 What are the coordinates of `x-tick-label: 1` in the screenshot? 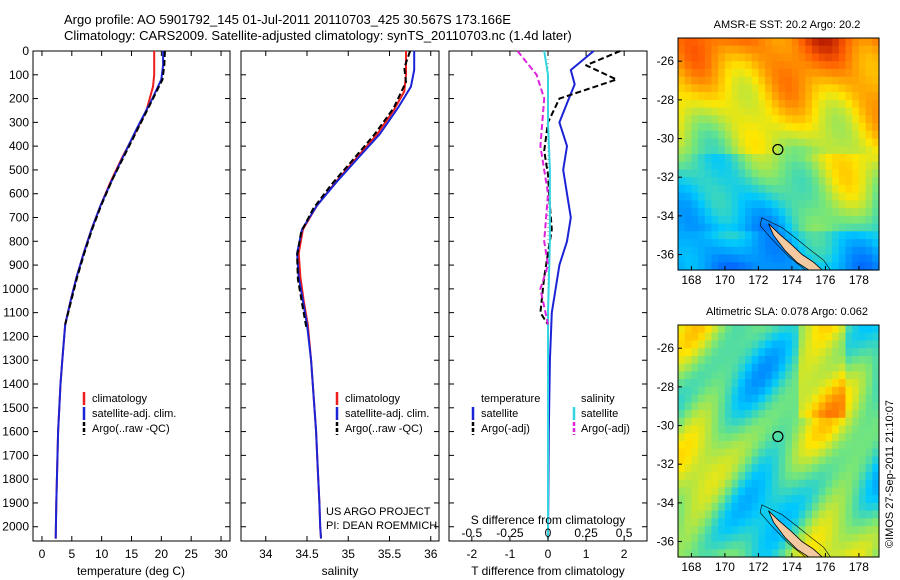 It's located at (586, 554).